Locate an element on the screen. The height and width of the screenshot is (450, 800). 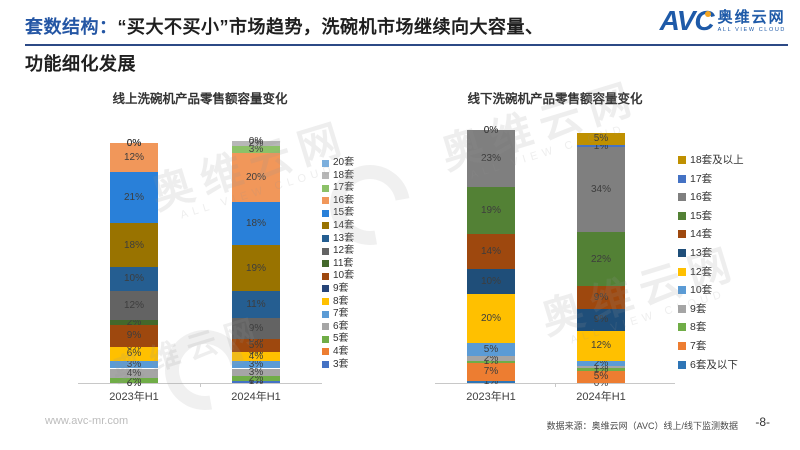
stacked-bar: 1%0%2%3%3%4%0%5%0%9%11%19%18%20%3%2%0% is located at coordinates (256, 261).